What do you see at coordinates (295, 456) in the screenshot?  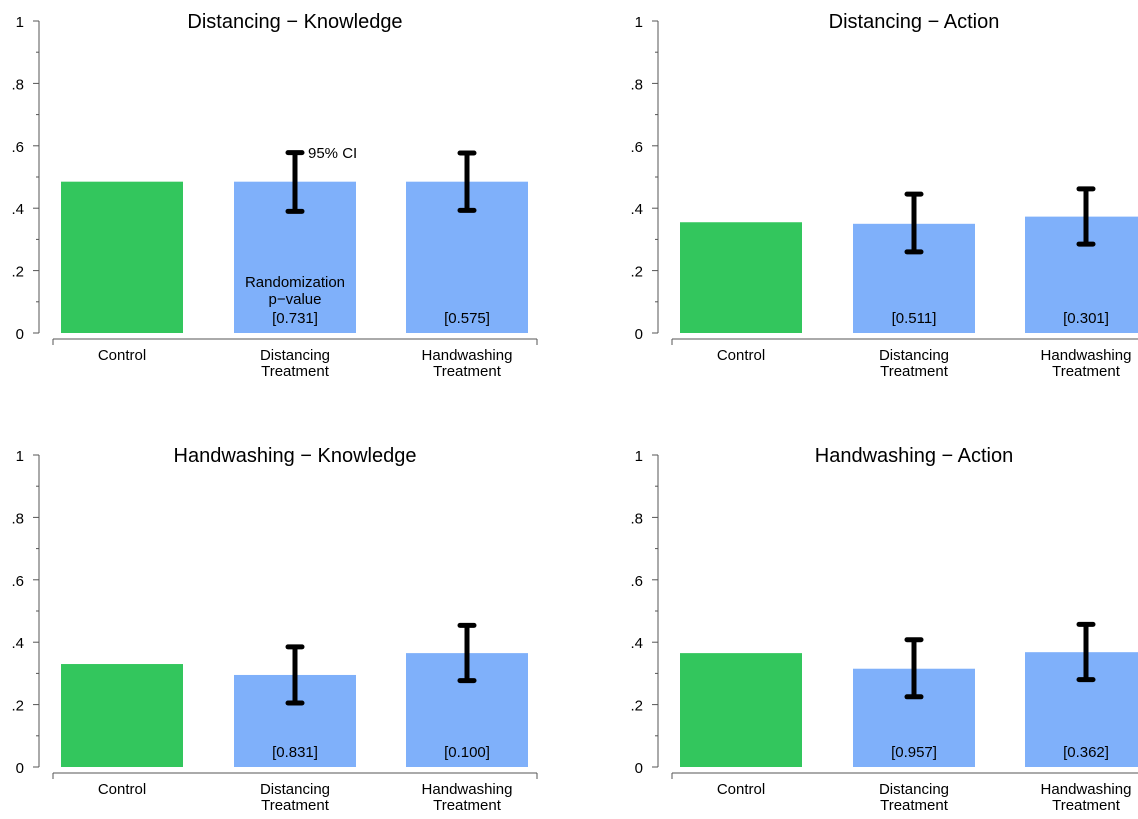 I see `panel-title: Handwashing − Knowledge` at bounding box center [295, 456].